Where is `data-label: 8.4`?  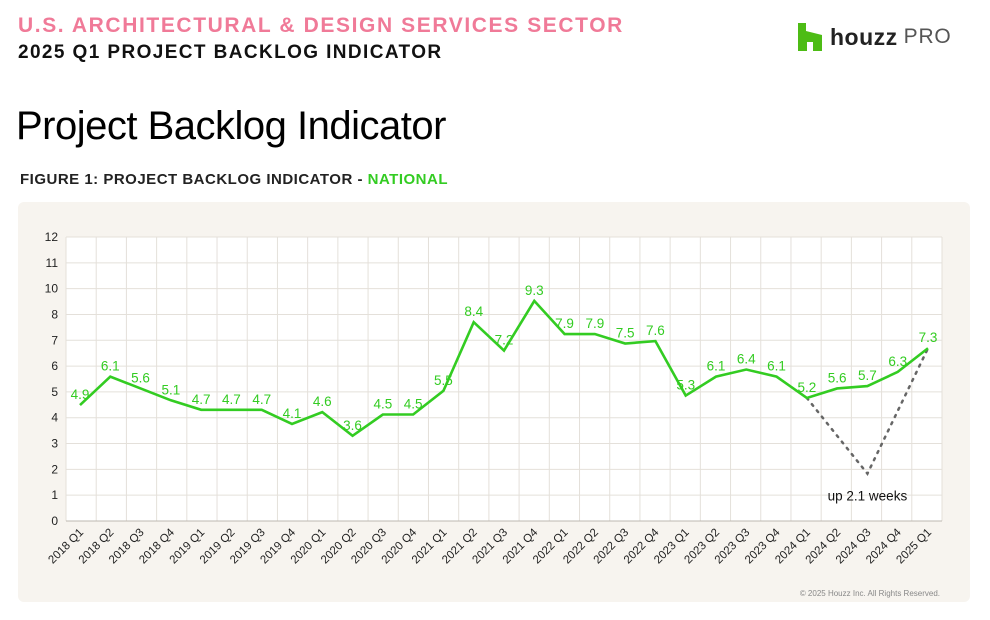
data-label: 8.4 is located at coordinates (473, 311).